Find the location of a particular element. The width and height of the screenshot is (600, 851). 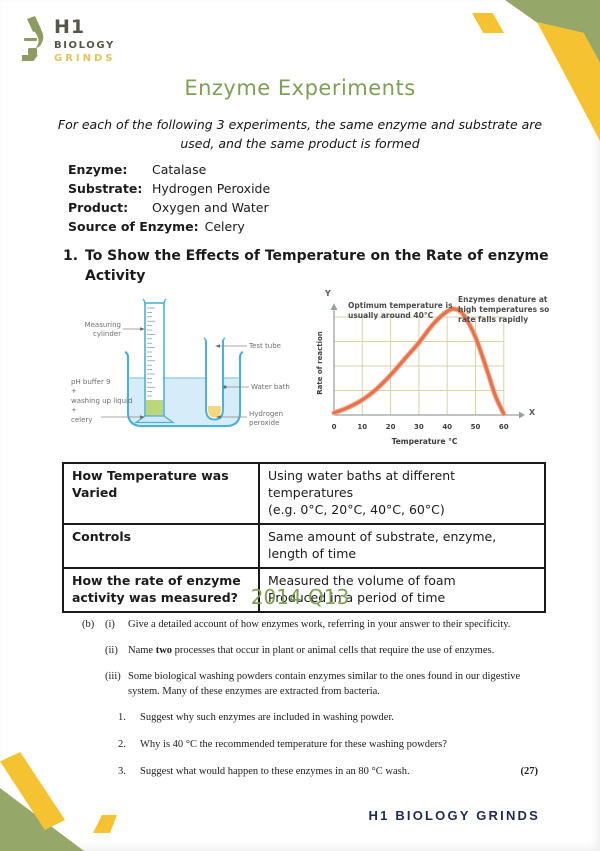

test-tube-body is located at coordinates (214, 380).